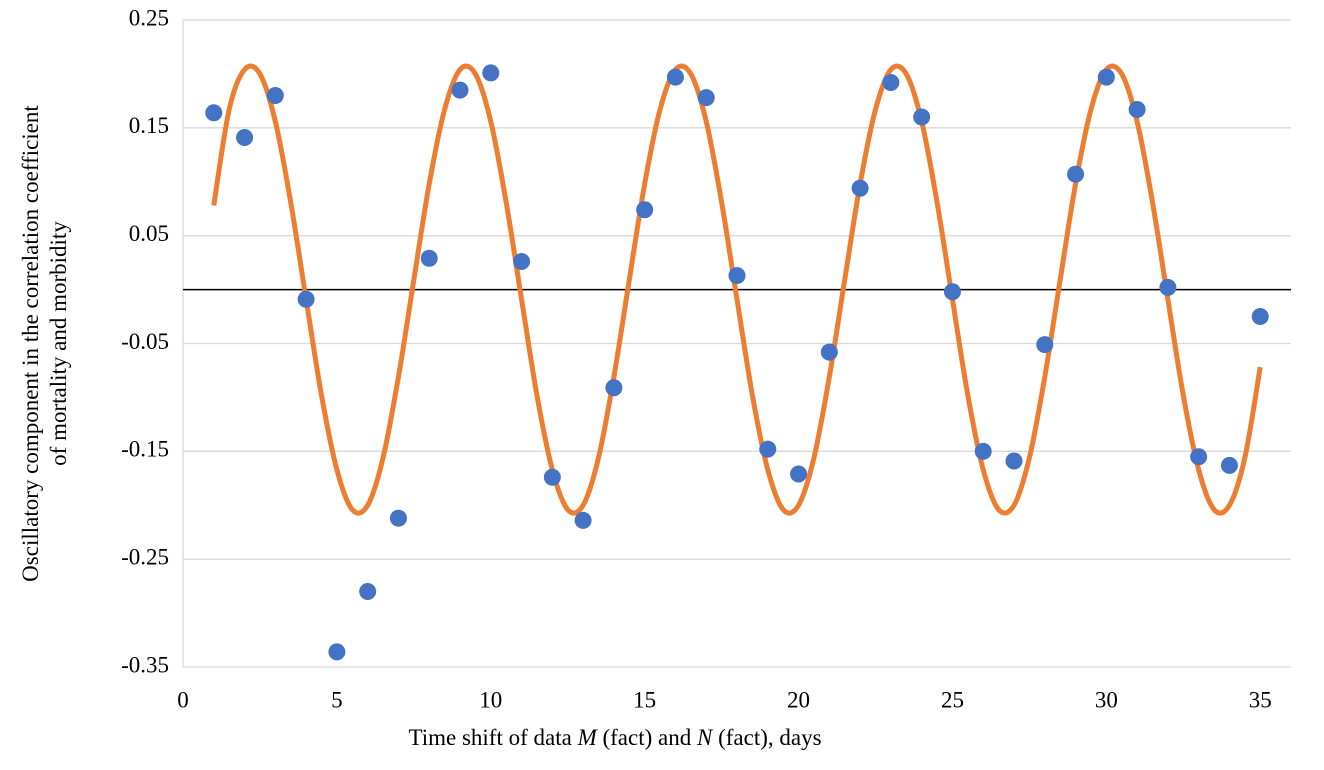  Describe the element at coordinates (644, 699) in the screenshot. I see `x-tick-label: 15` at that location.